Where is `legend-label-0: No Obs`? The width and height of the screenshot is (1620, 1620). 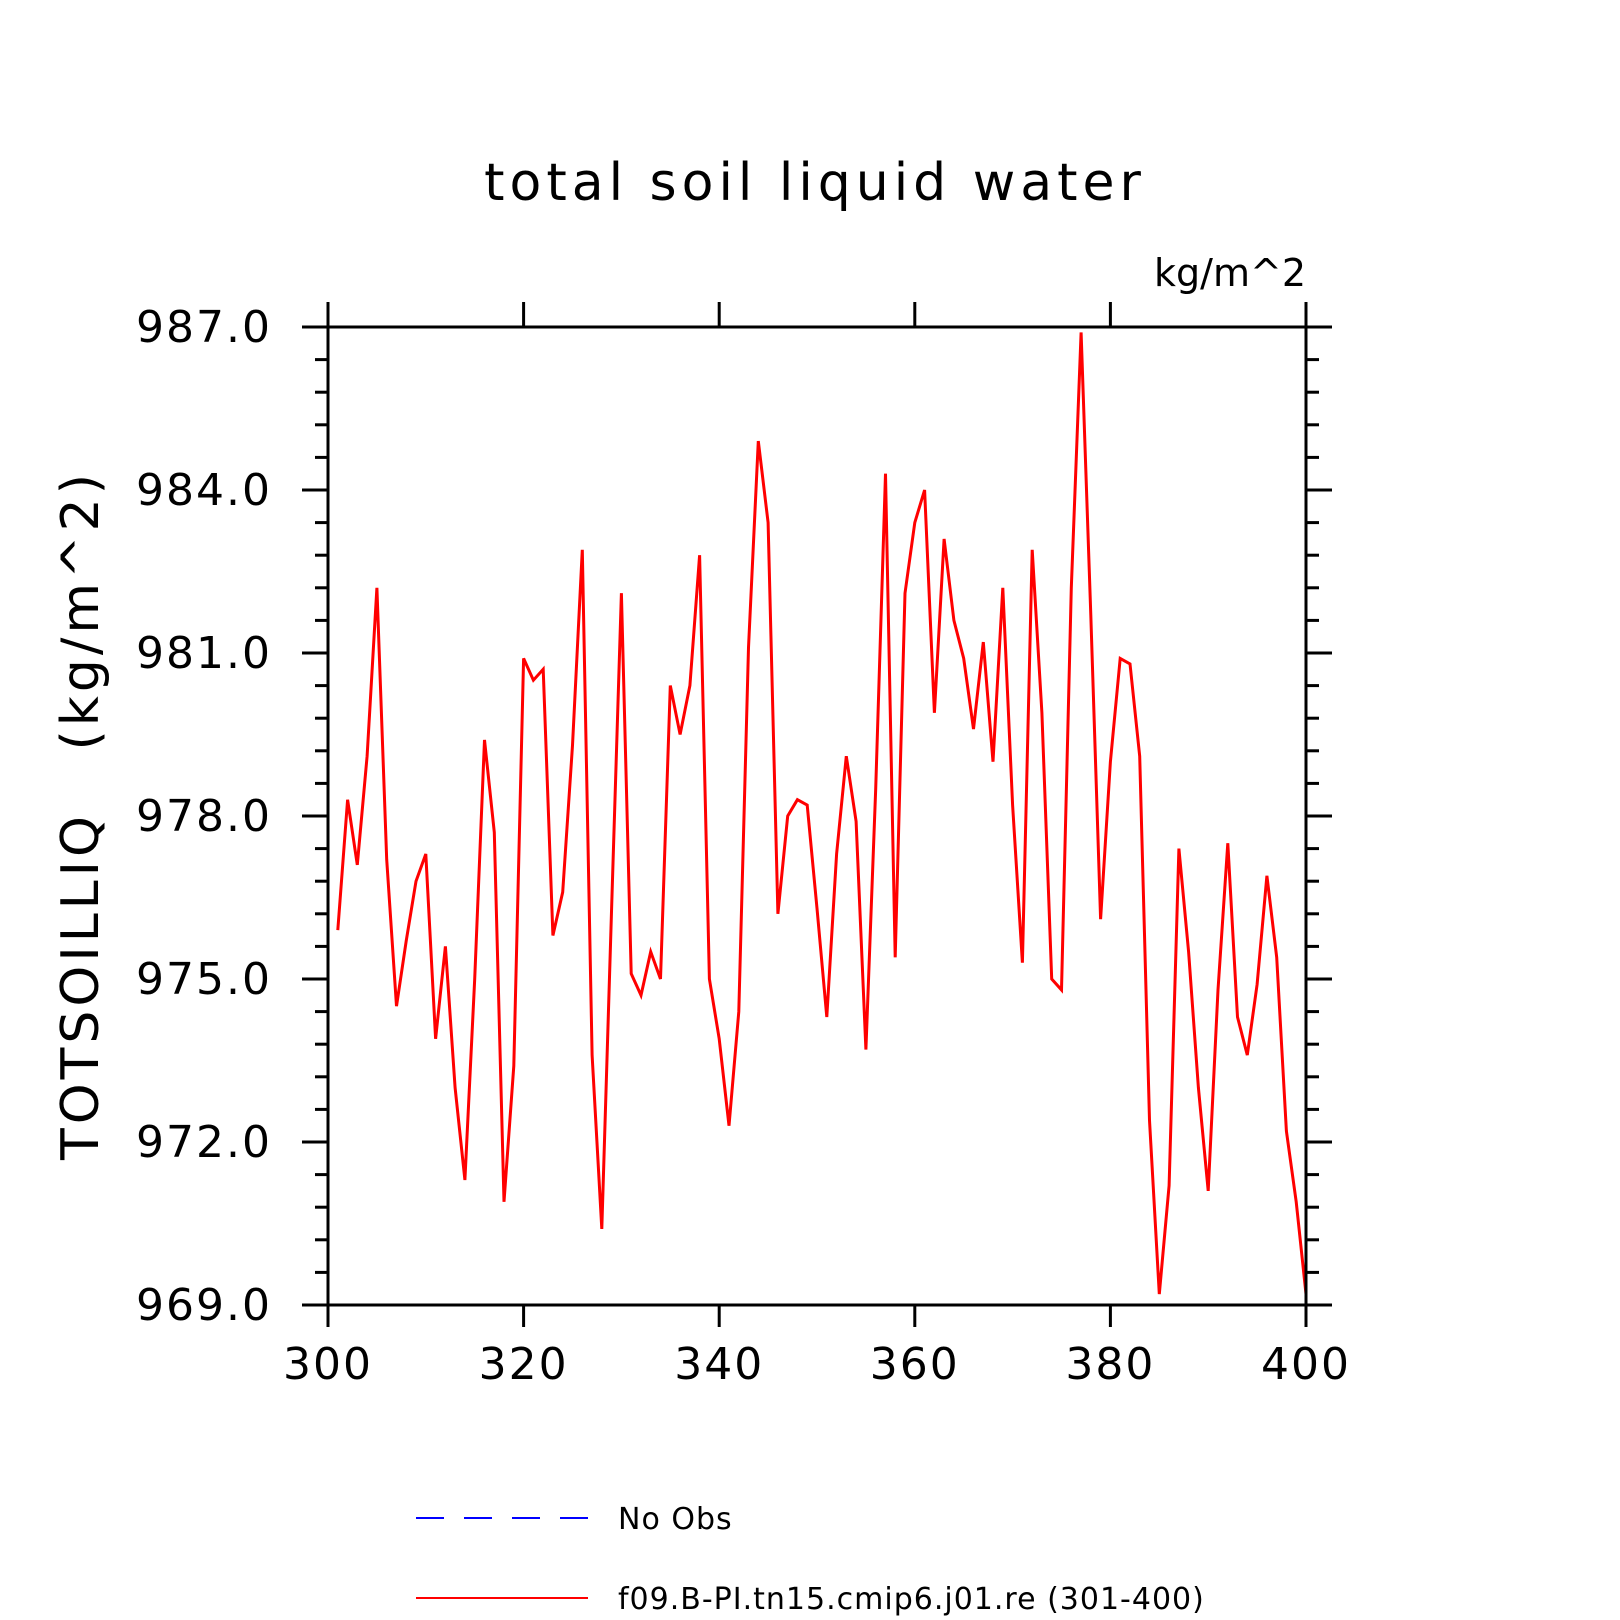
legend-label-0: No Obs is located at coordinates (675, 1519).